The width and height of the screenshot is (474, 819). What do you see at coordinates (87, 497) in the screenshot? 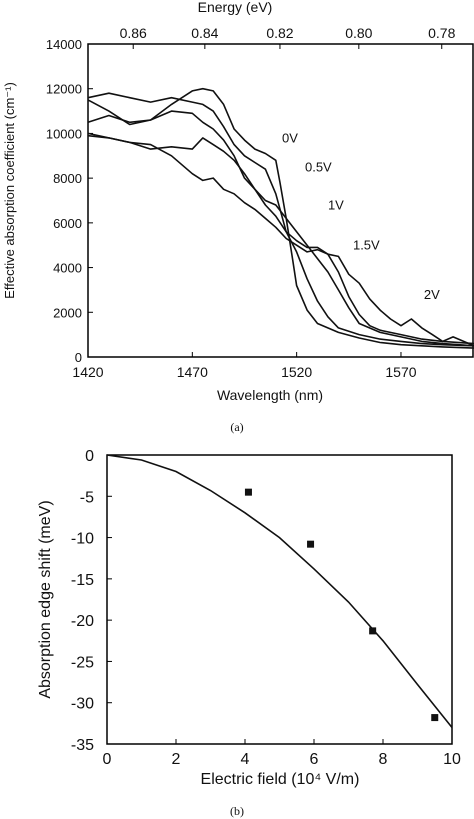
I see `y-tick-label: -5` at bounding box center [87, 497].